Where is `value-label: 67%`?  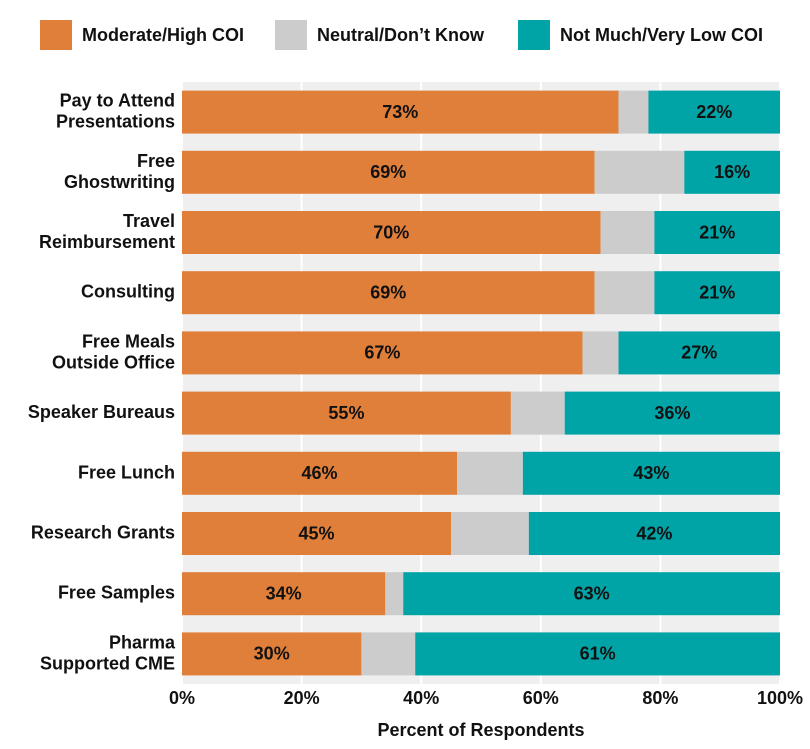 value-label: 67% is located at coordinates (382, 353).